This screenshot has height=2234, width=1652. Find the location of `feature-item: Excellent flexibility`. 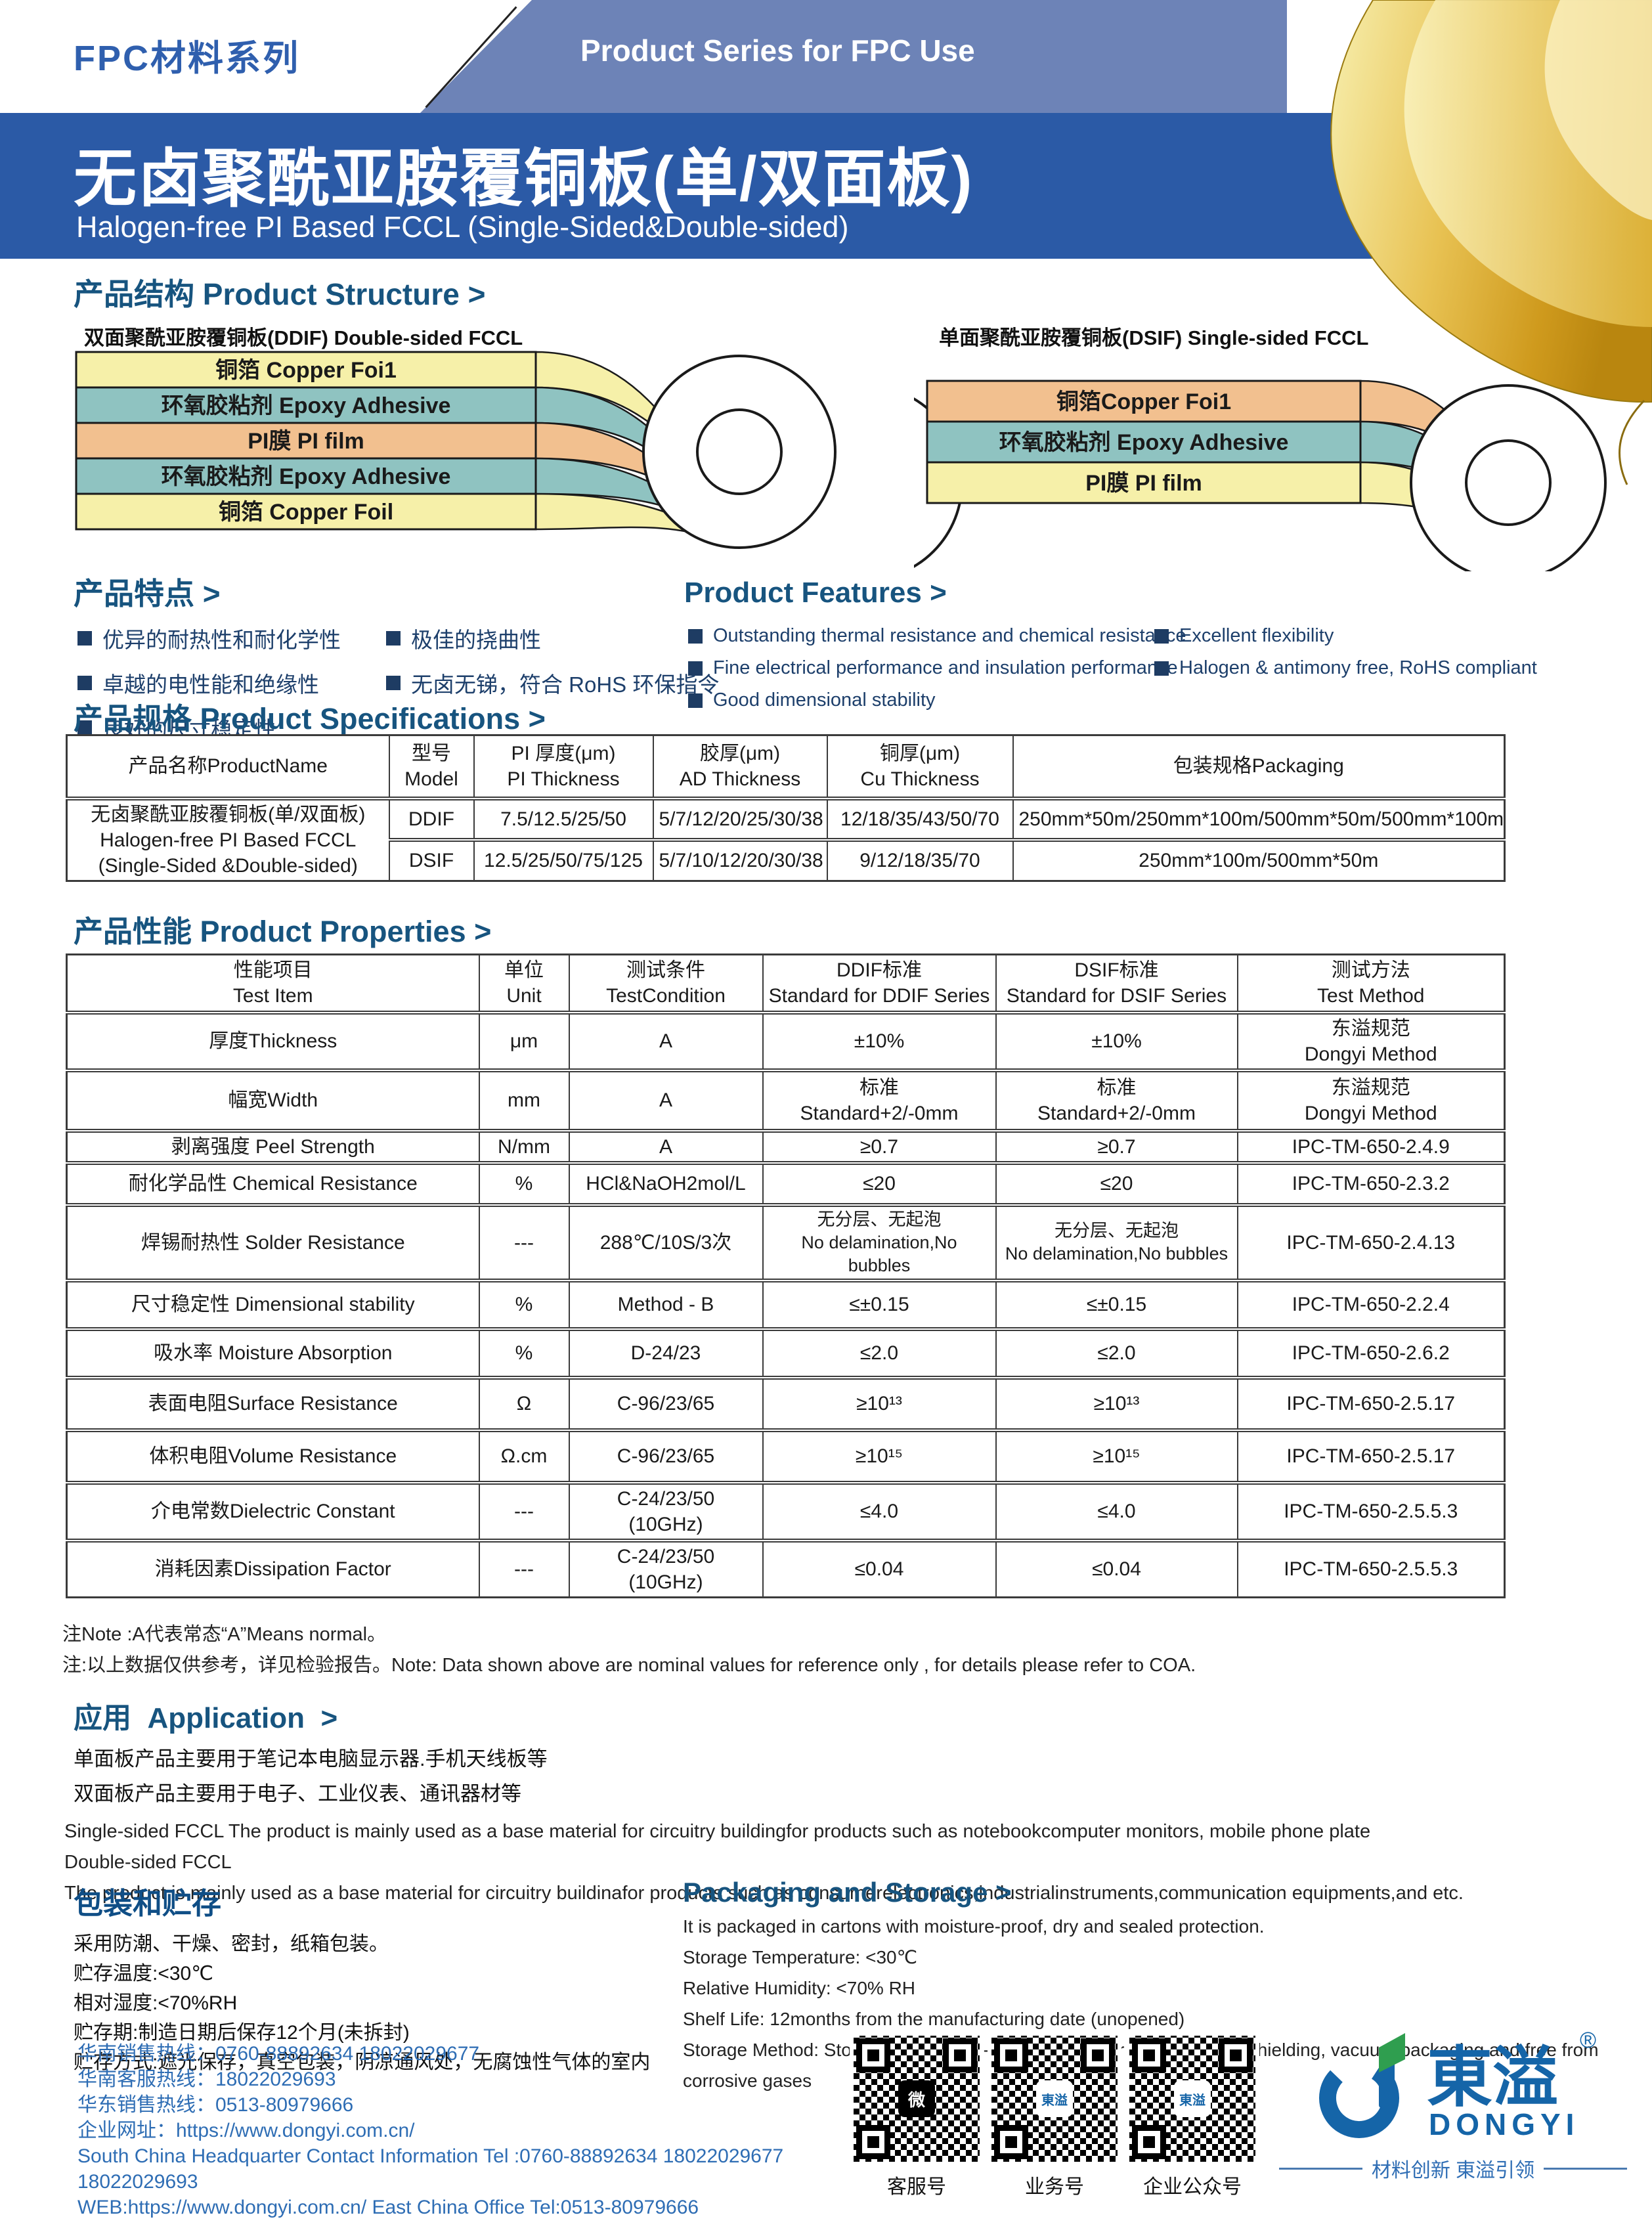

feature-item: Excellent flexibility is located at coordinates (1346, 636).